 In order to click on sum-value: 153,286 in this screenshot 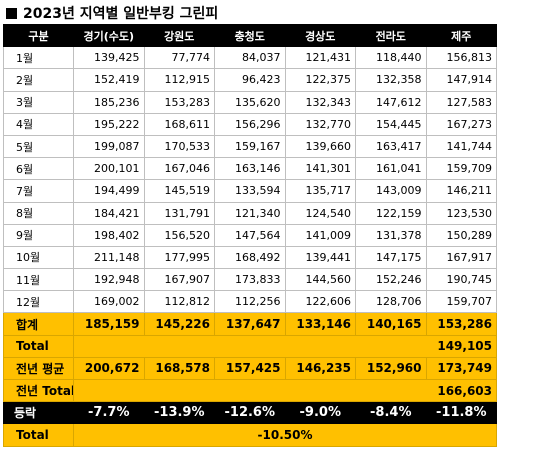, I will do `click(461, 324)`.